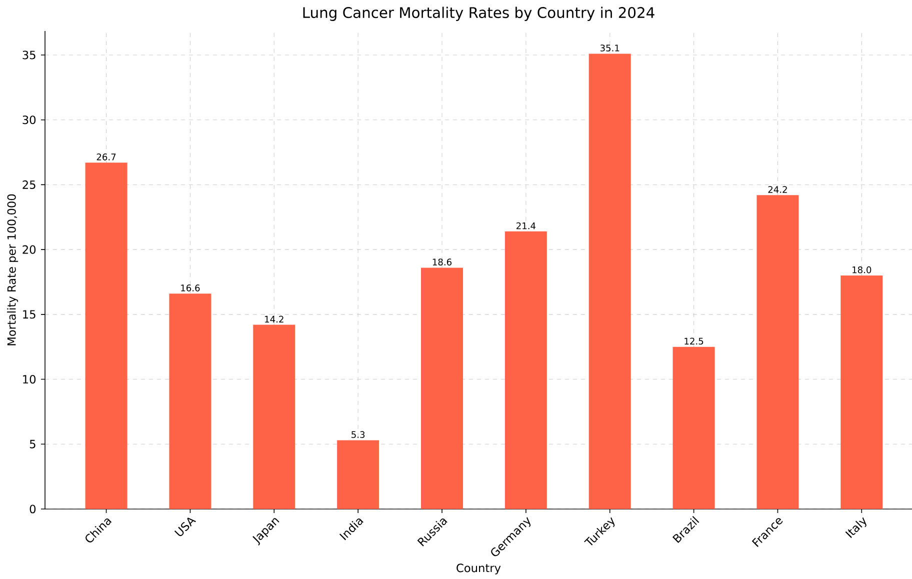  Describe the element at coordinates (12, 270) in the screenshot. I see `y-axis-title: Mortality Rate per 100,000` at that location.